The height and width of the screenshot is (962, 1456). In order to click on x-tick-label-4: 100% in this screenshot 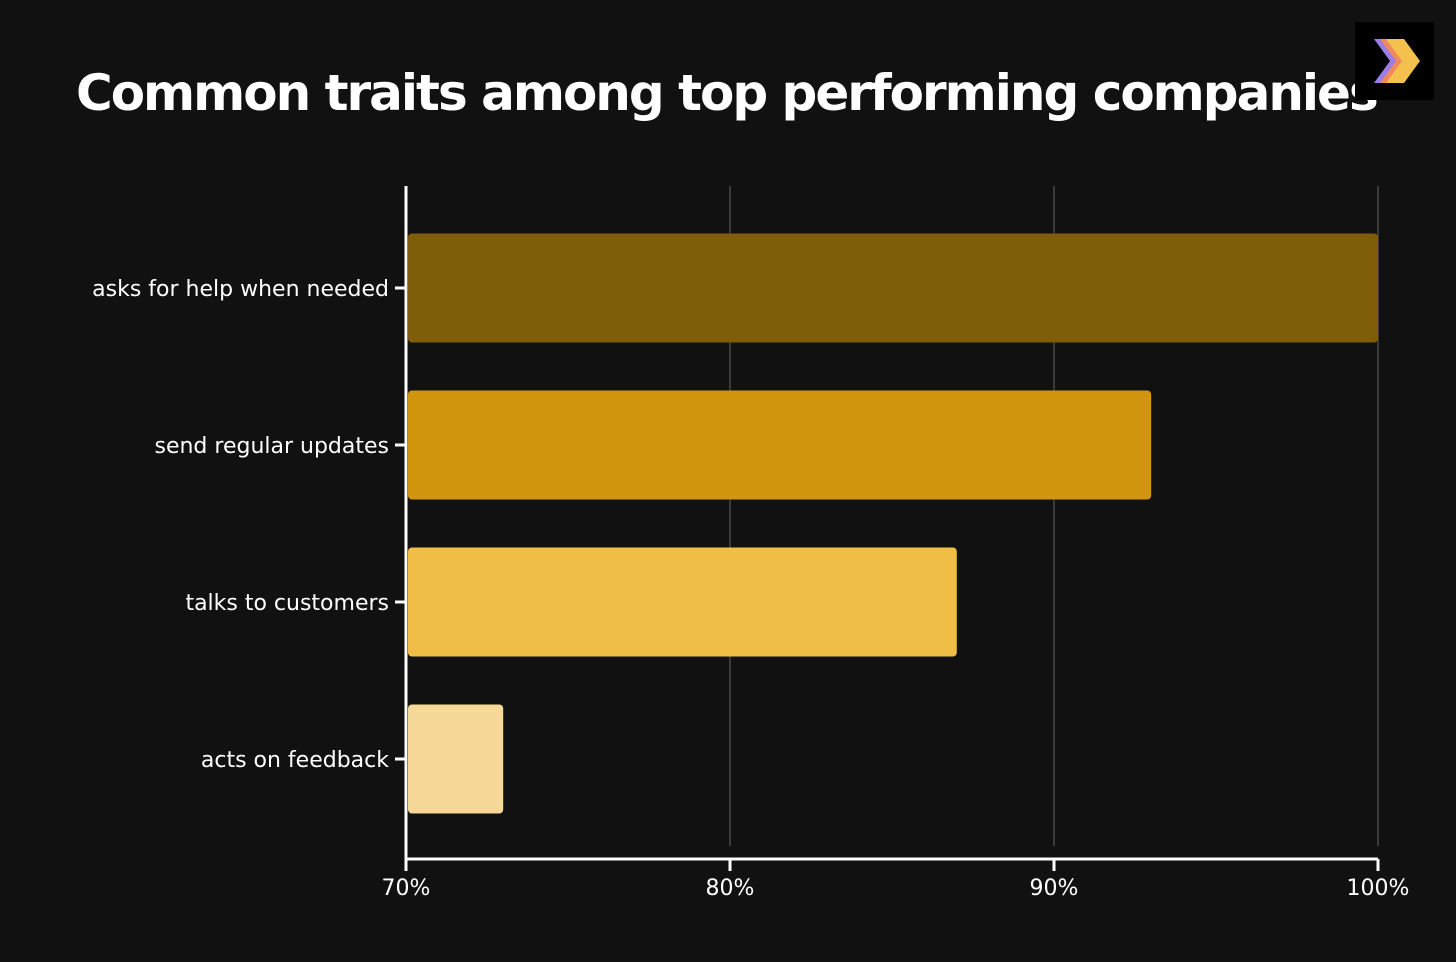, I will do `click(1378, 888)`.